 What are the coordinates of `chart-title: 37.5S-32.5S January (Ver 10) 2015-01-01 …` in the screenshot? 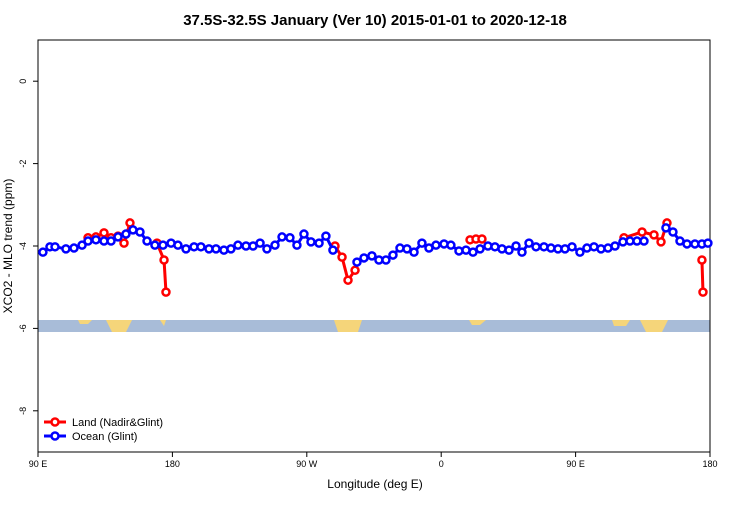 It's located at (375, 20).